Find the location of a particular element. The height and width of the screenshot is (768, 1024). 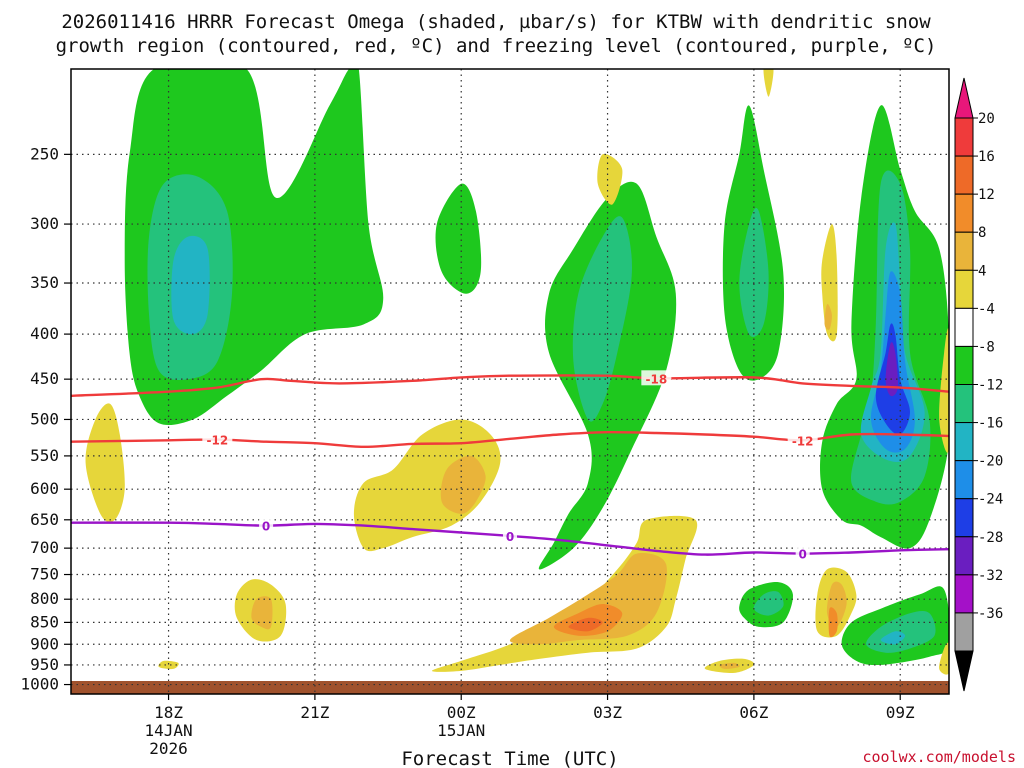

colorbar-label-12: -32 is located at coordinates (990, 576).